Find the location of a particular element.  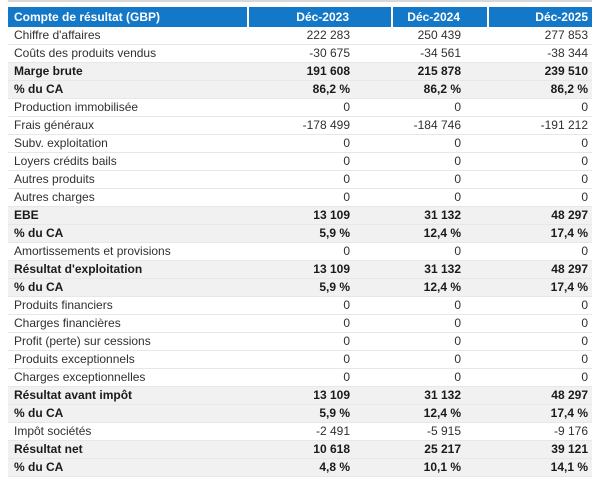

row-label: EBE is located at coordinates (128, 215).